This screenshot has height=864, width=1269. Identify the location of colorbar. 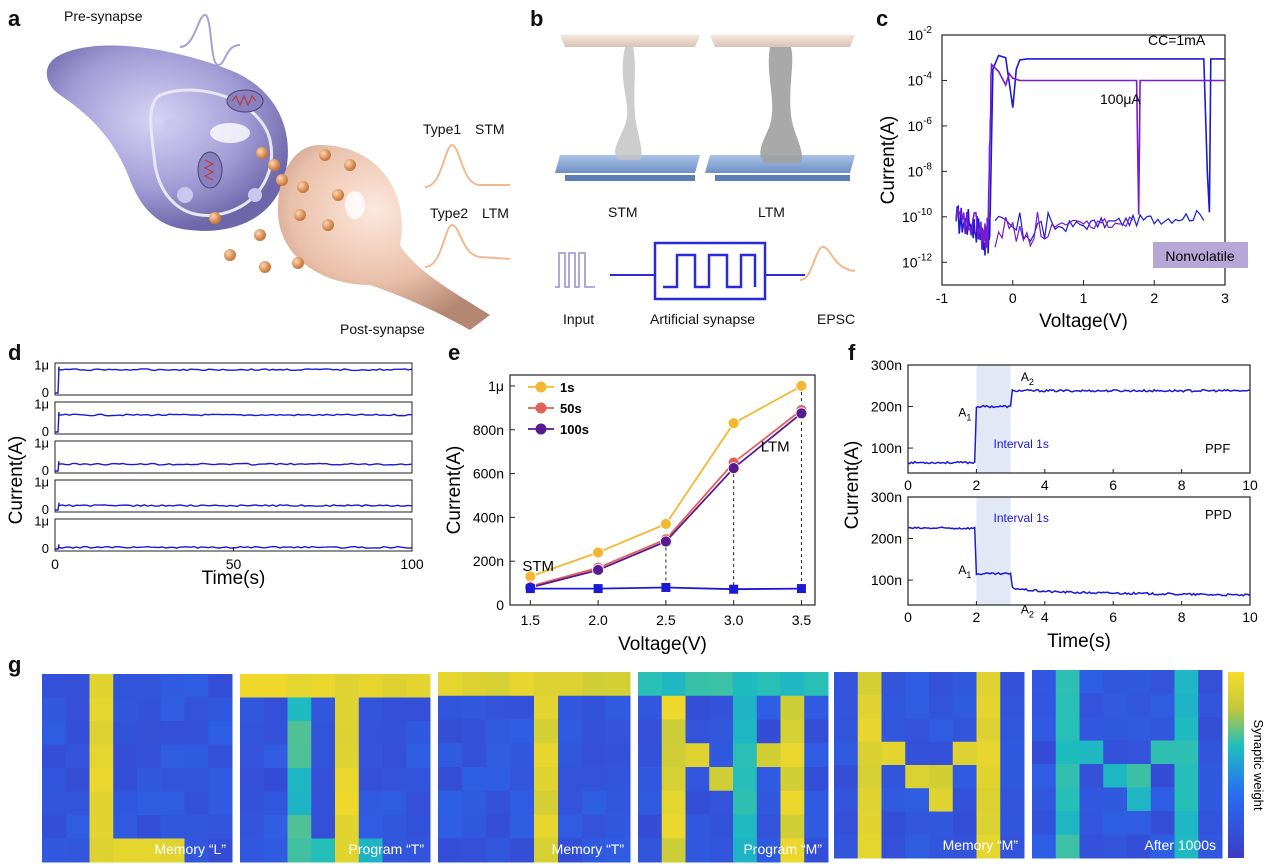
(1236, 765).